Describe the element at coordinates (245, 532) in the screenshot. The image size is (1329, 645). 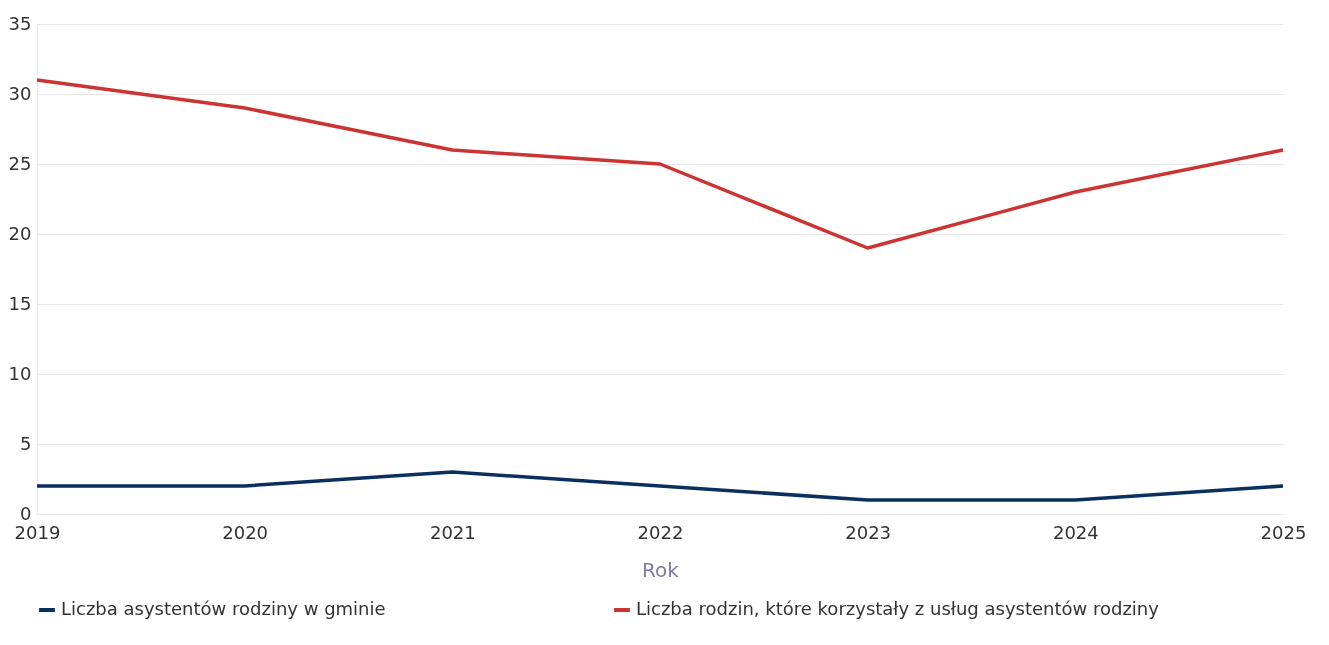
I see `x-tick-label: 2020` at that location.